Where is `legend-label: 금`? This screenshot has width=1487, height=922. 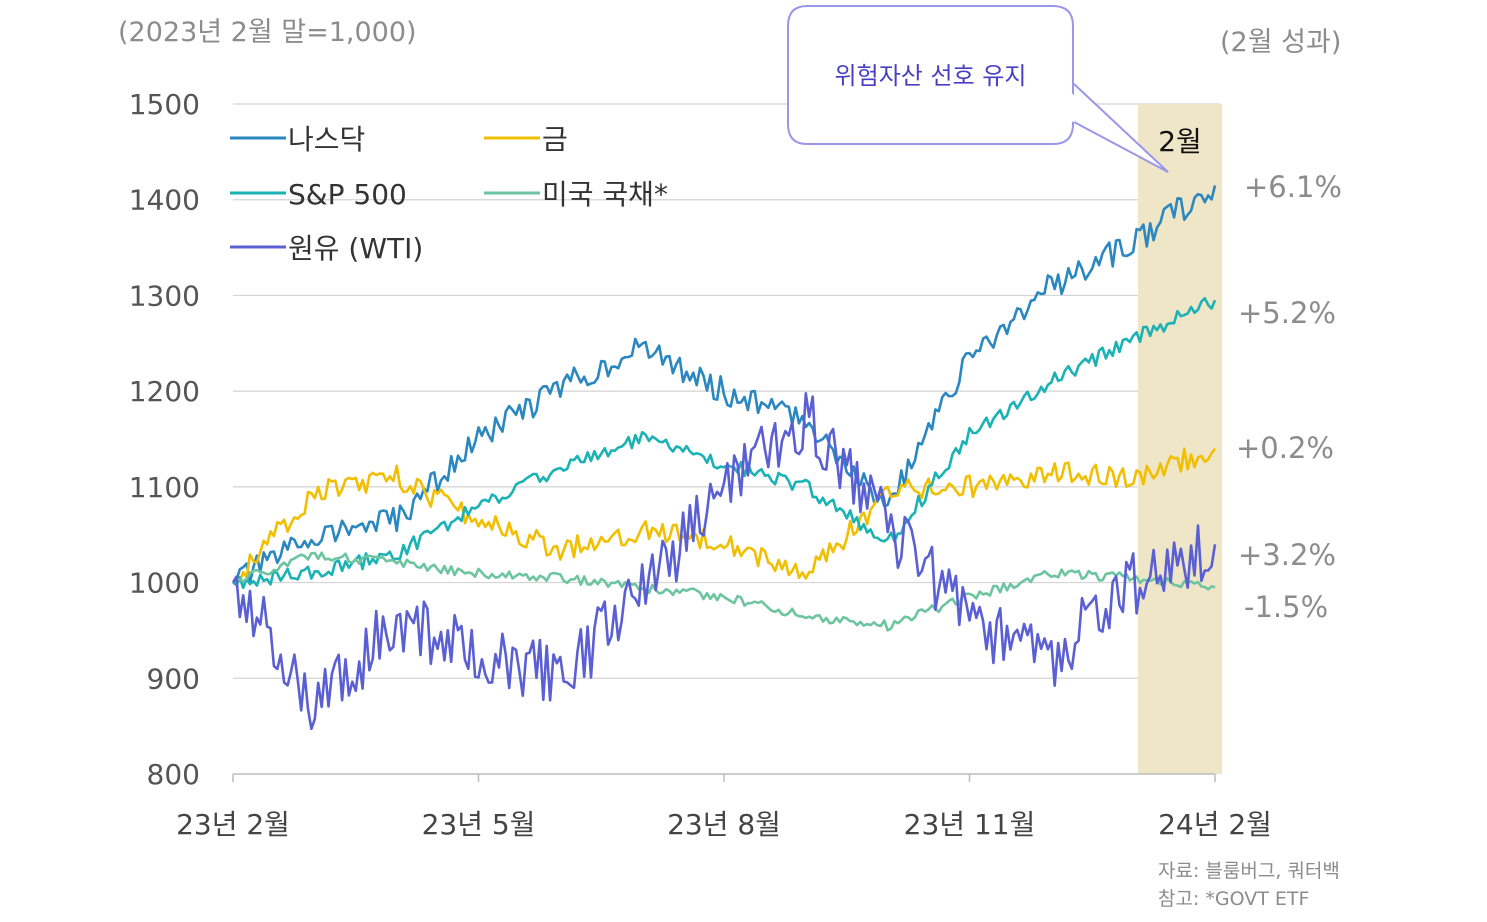 legend-label: 금 is located at coordinates (555, 139).